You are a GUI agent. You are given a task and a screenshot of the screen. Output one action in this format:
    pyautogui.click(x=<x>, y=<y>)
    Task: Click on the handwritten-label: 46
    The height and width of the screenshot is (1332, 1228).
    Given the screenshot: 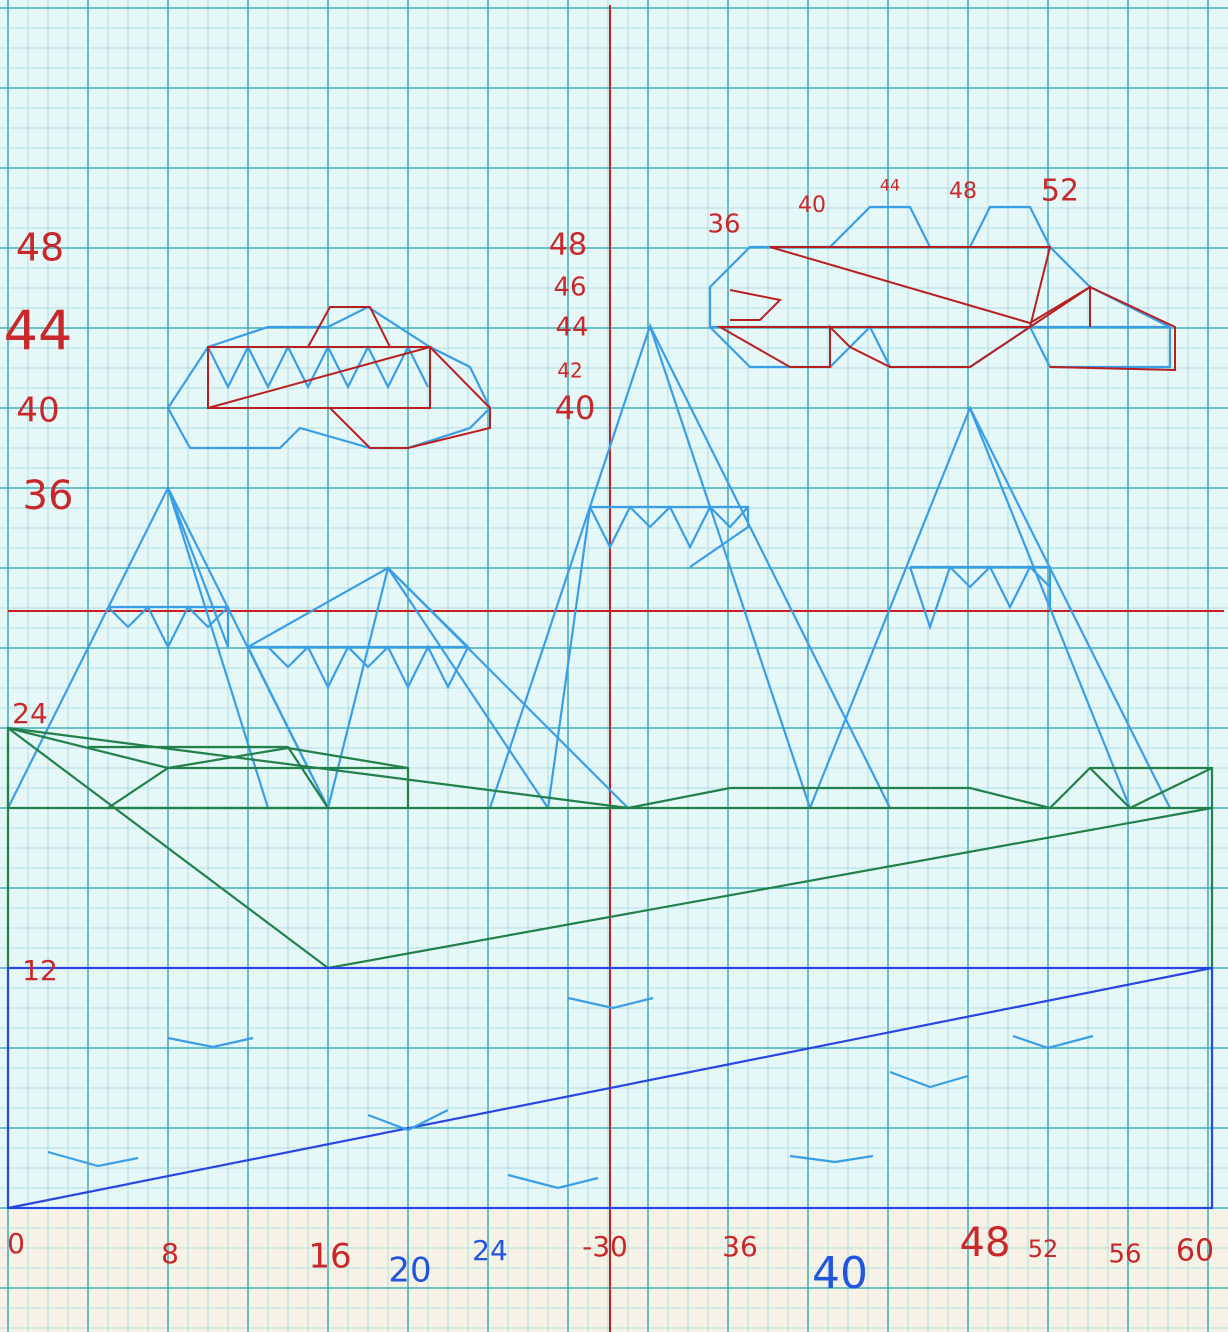 What is the action you would take?
    pyautogui.click(x=569, y=288)
    